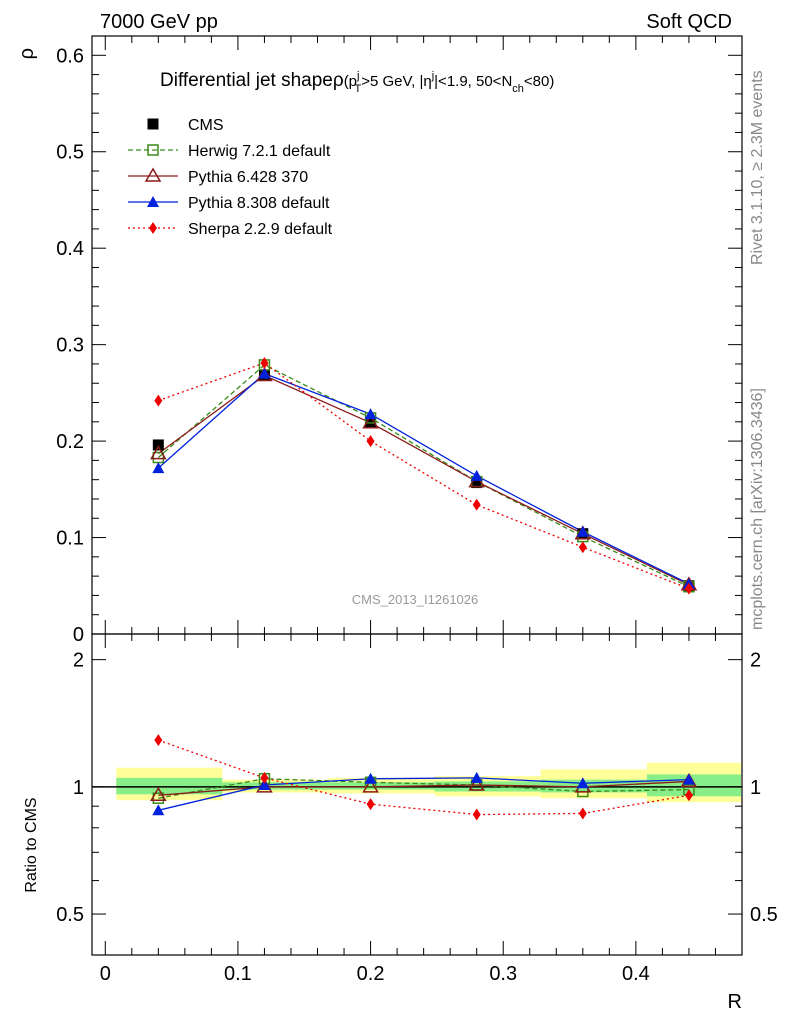  Describe the element at coordinates (755, 788) in the screenshot. I see `ratio-y-tick-label-right: 1` at that location.